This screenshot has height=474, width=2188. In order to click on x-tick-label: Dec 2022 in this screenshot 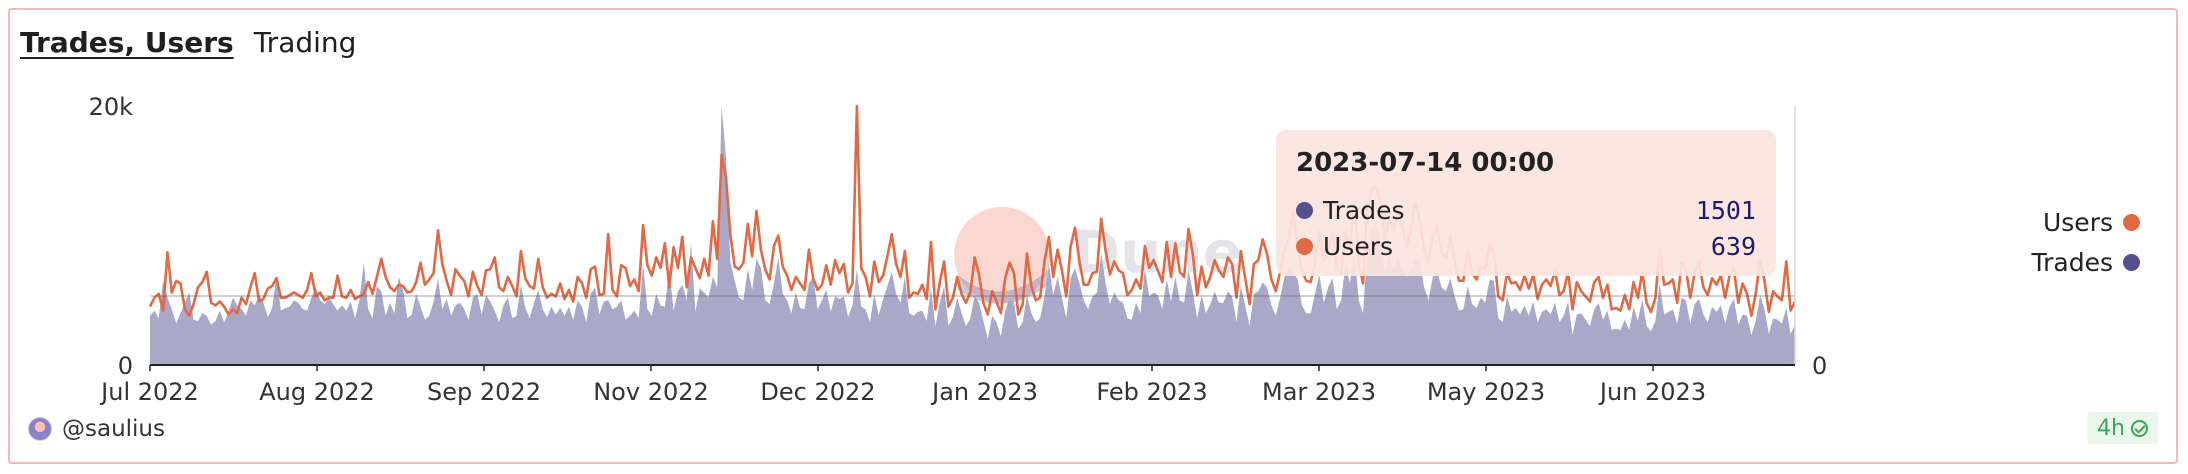, I will do `click(817, 392)`.